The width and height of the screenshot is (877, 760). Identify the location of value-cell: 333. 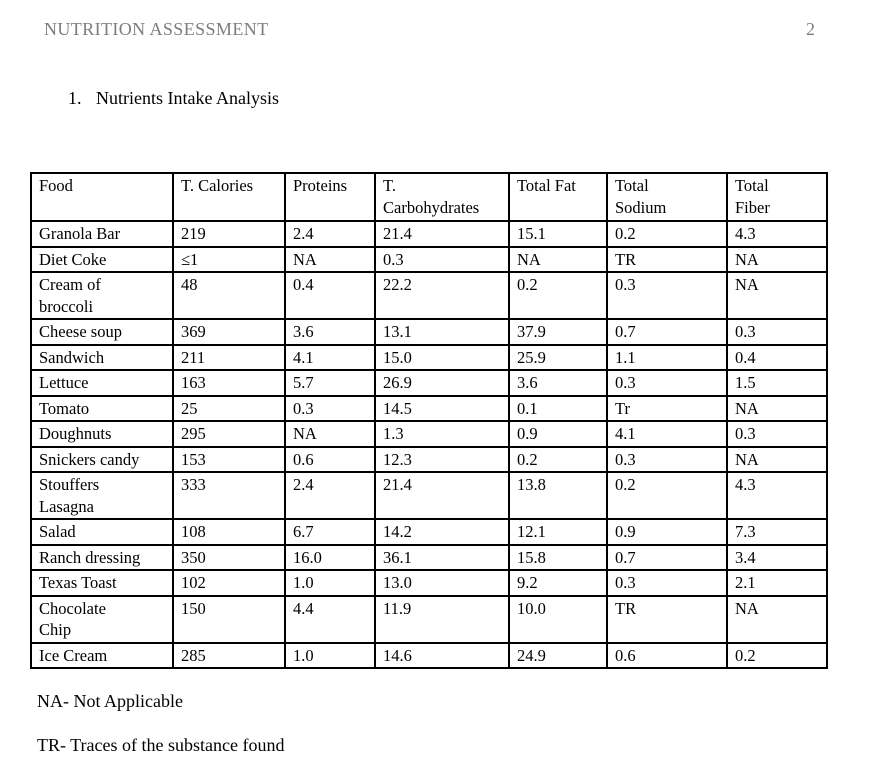
(229, 495).